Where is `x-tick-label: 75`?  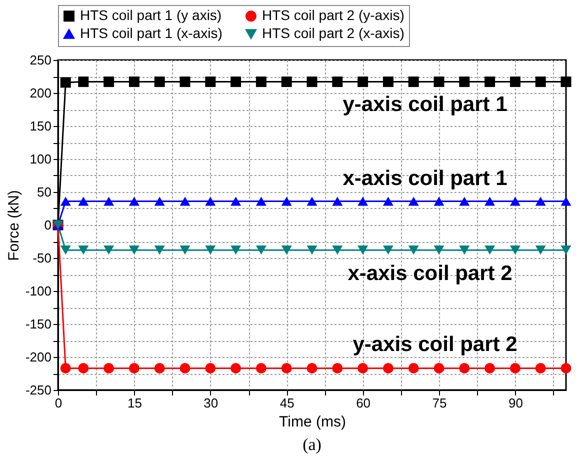
x-tick-label: 75 is located at coordinates (439, 403).